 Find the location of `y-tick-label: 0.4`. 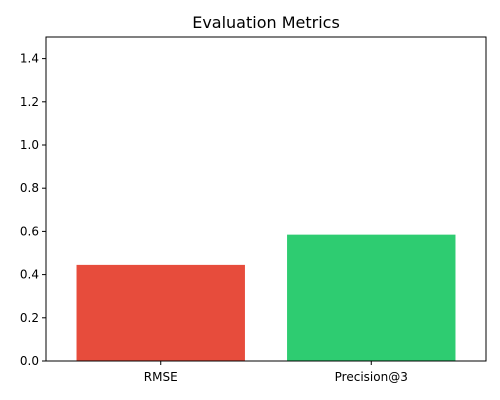

y-tick-label: 0.4 is located at coordinates (29, 275).